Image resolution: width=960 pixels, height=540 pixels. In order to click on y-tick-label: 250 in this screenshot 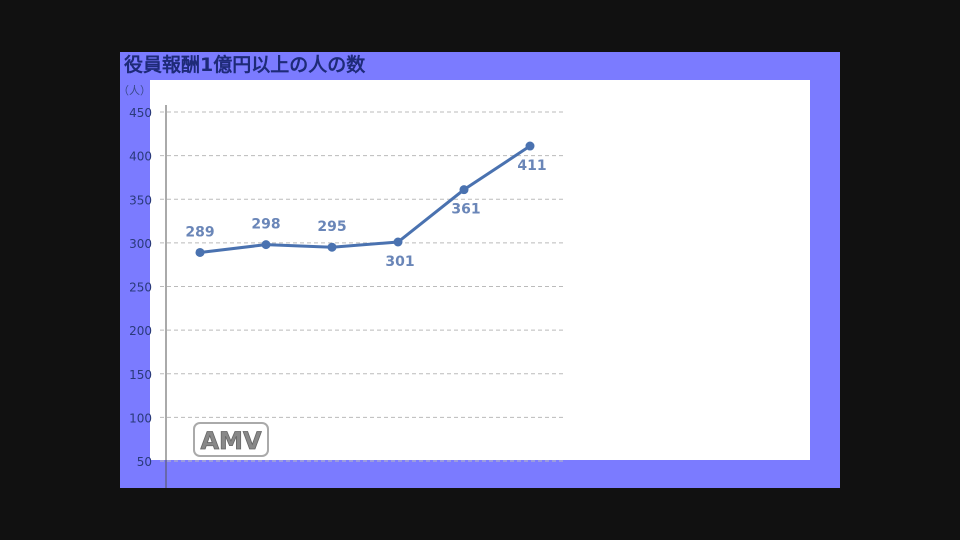, I will do `click(140, 288)`.